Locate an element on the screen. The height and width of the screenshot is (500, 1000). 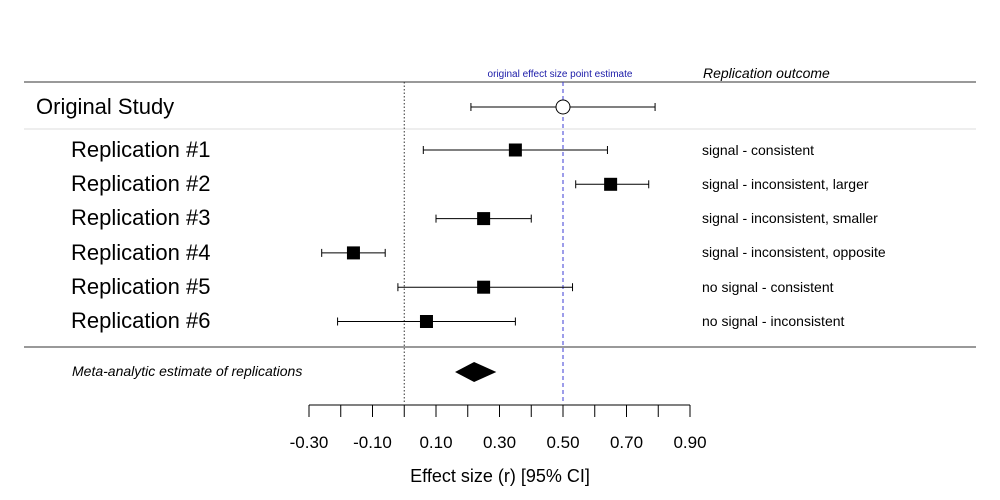
original-estimate-annotation: original effect size point estimate is located at coordinates (560, 74).